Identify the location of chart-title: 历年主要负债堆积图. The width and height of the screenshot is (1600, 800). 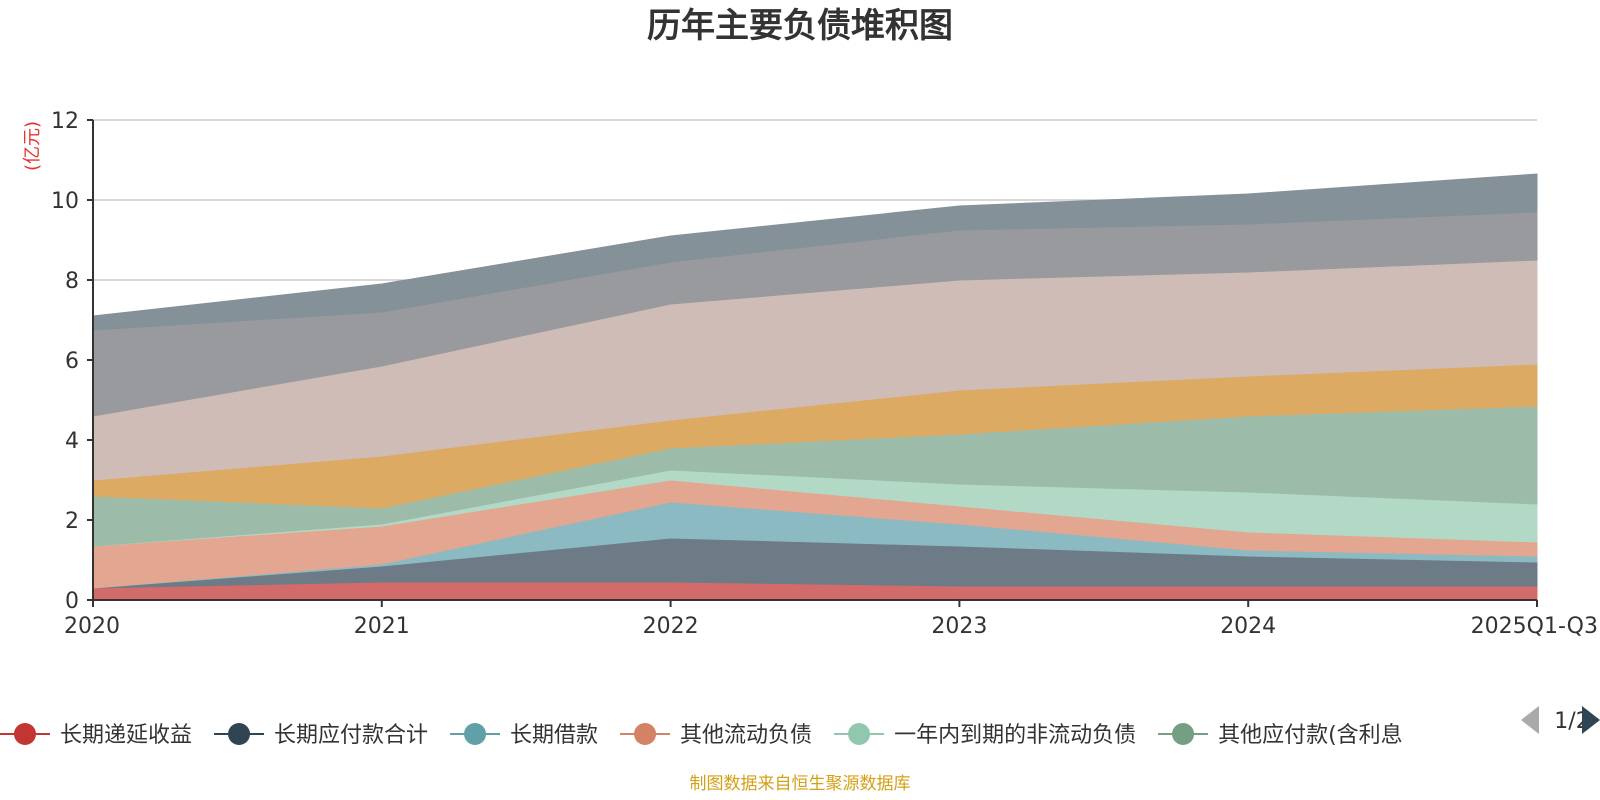
(800, 26).